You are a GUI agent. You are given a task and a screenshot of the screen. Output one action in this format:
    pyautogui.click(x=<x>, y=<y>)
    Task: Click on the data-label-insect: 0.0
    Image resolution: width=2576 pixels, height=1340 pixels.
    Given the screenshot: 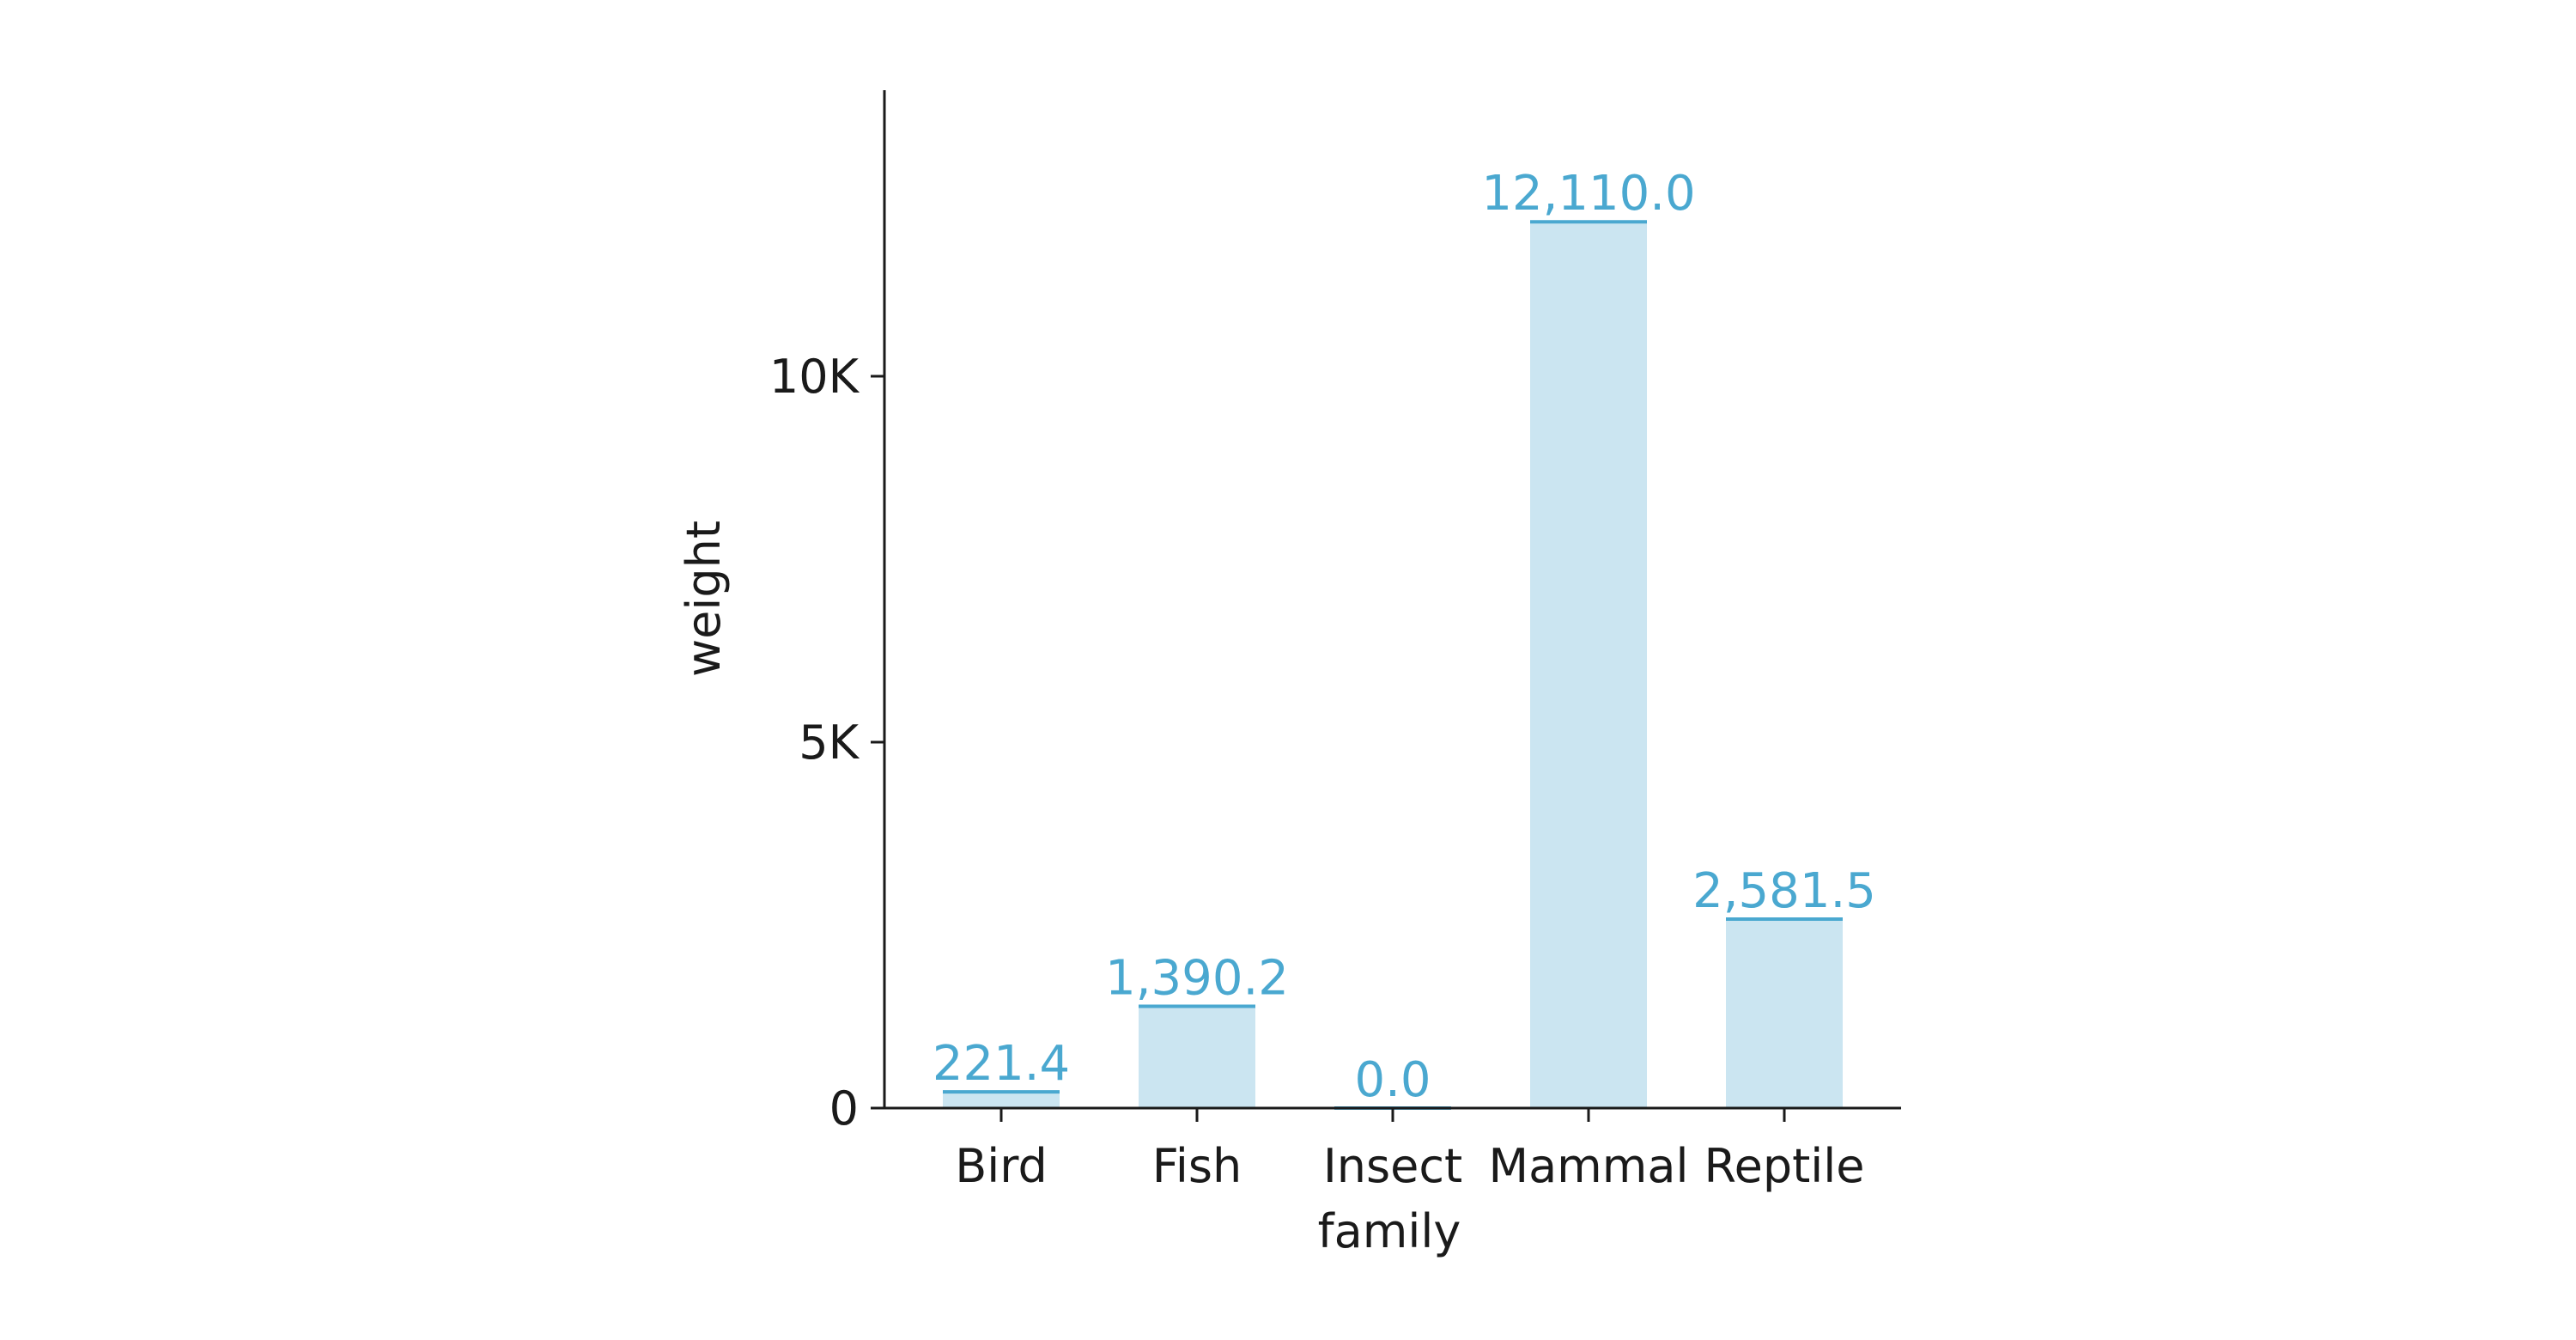 What is the action you would take?
    pyautogui.click(x=1393, y=1080)
    